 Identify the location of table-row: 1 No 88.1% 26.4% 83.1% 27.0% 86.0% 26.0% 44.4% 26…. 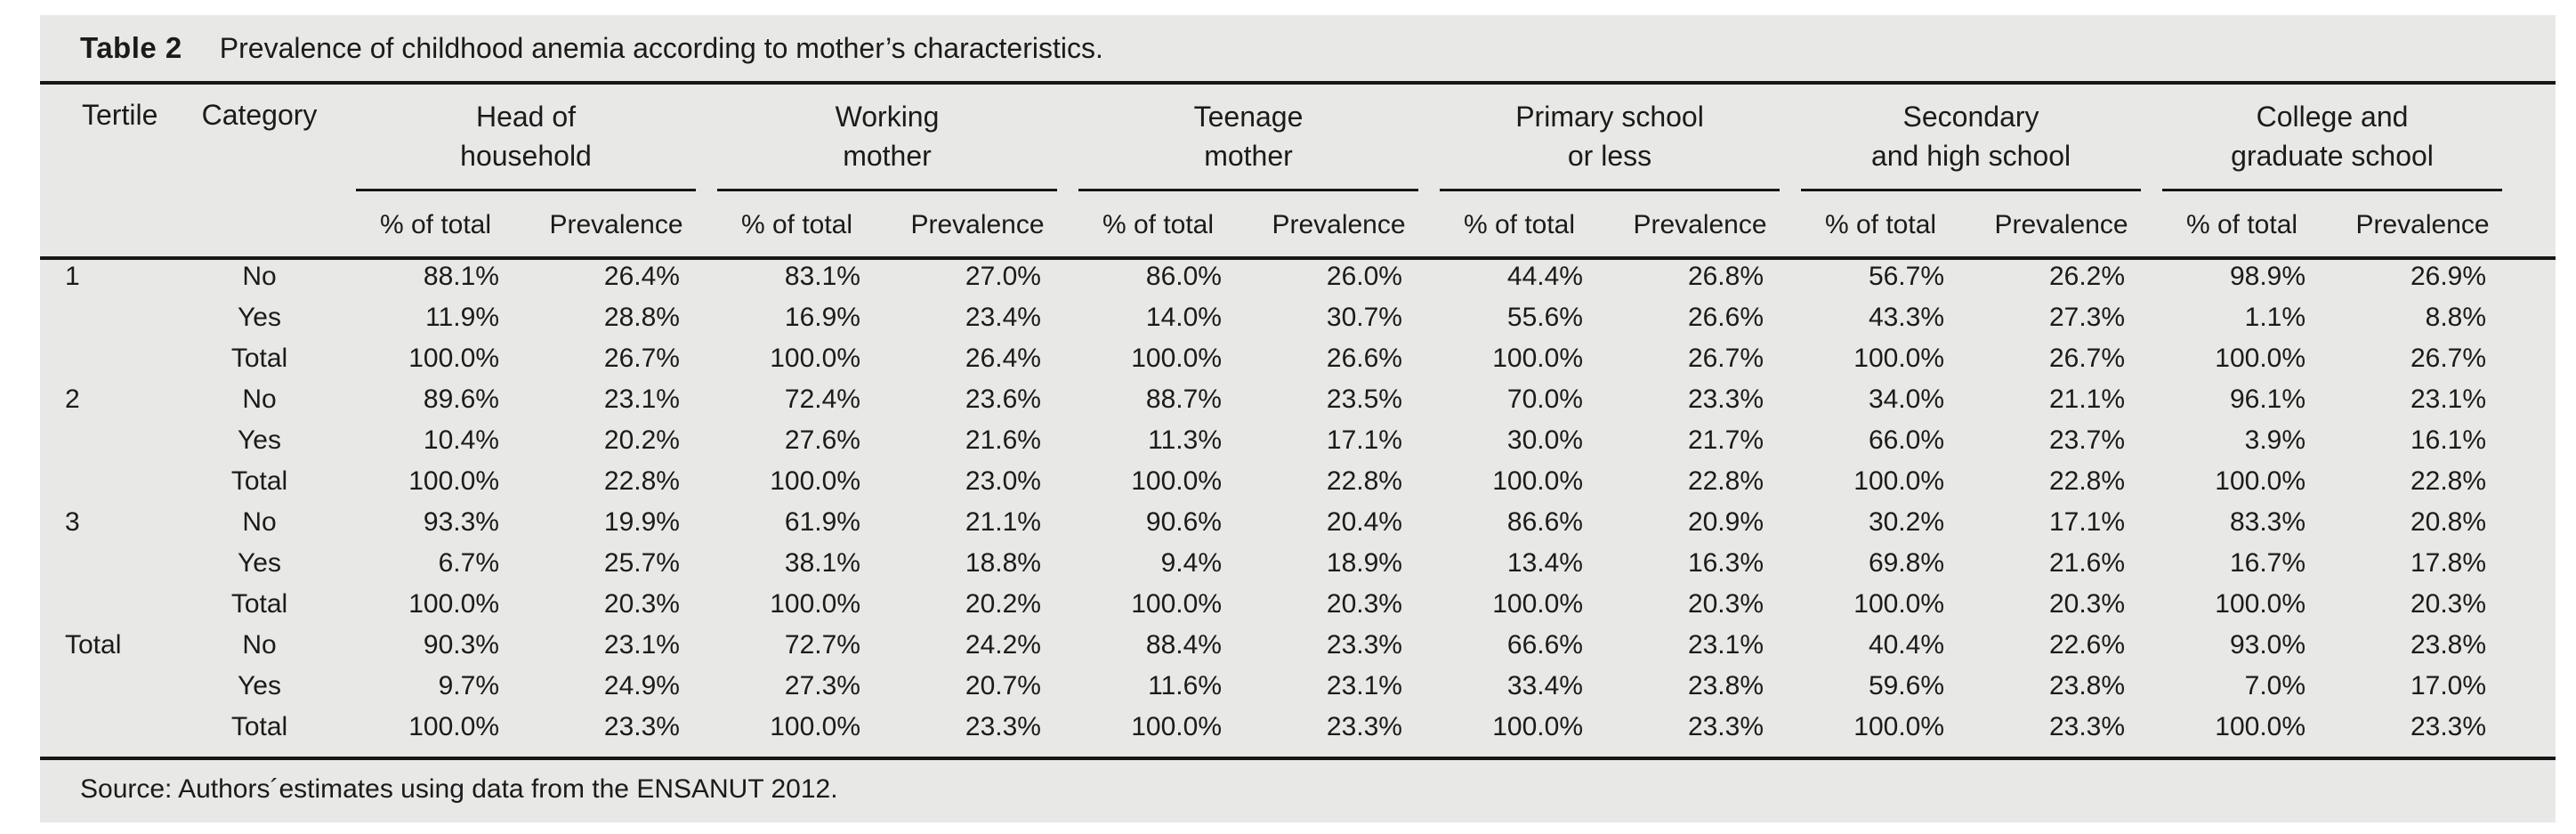
(1276, 276).